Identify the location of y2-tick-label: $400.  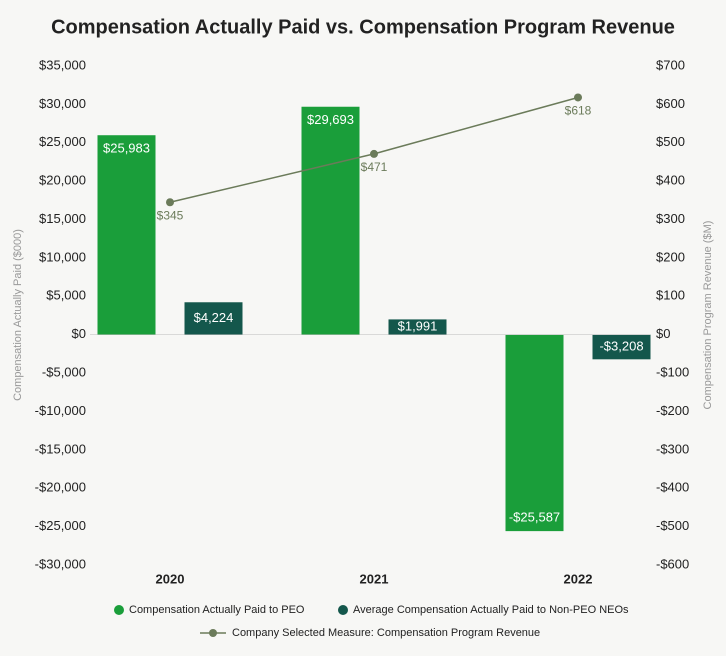
(670, 180).